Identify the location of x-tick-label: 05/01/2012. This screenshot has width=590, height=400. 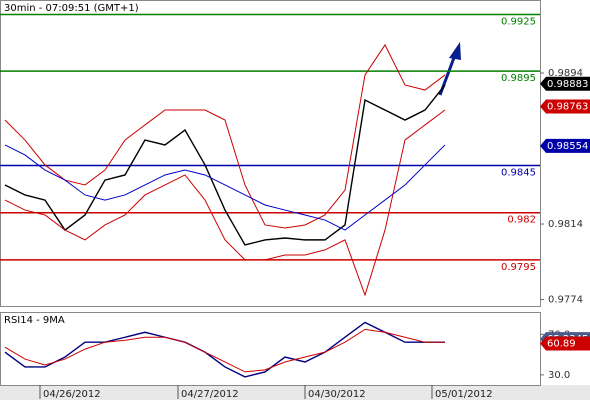
(464, 394).